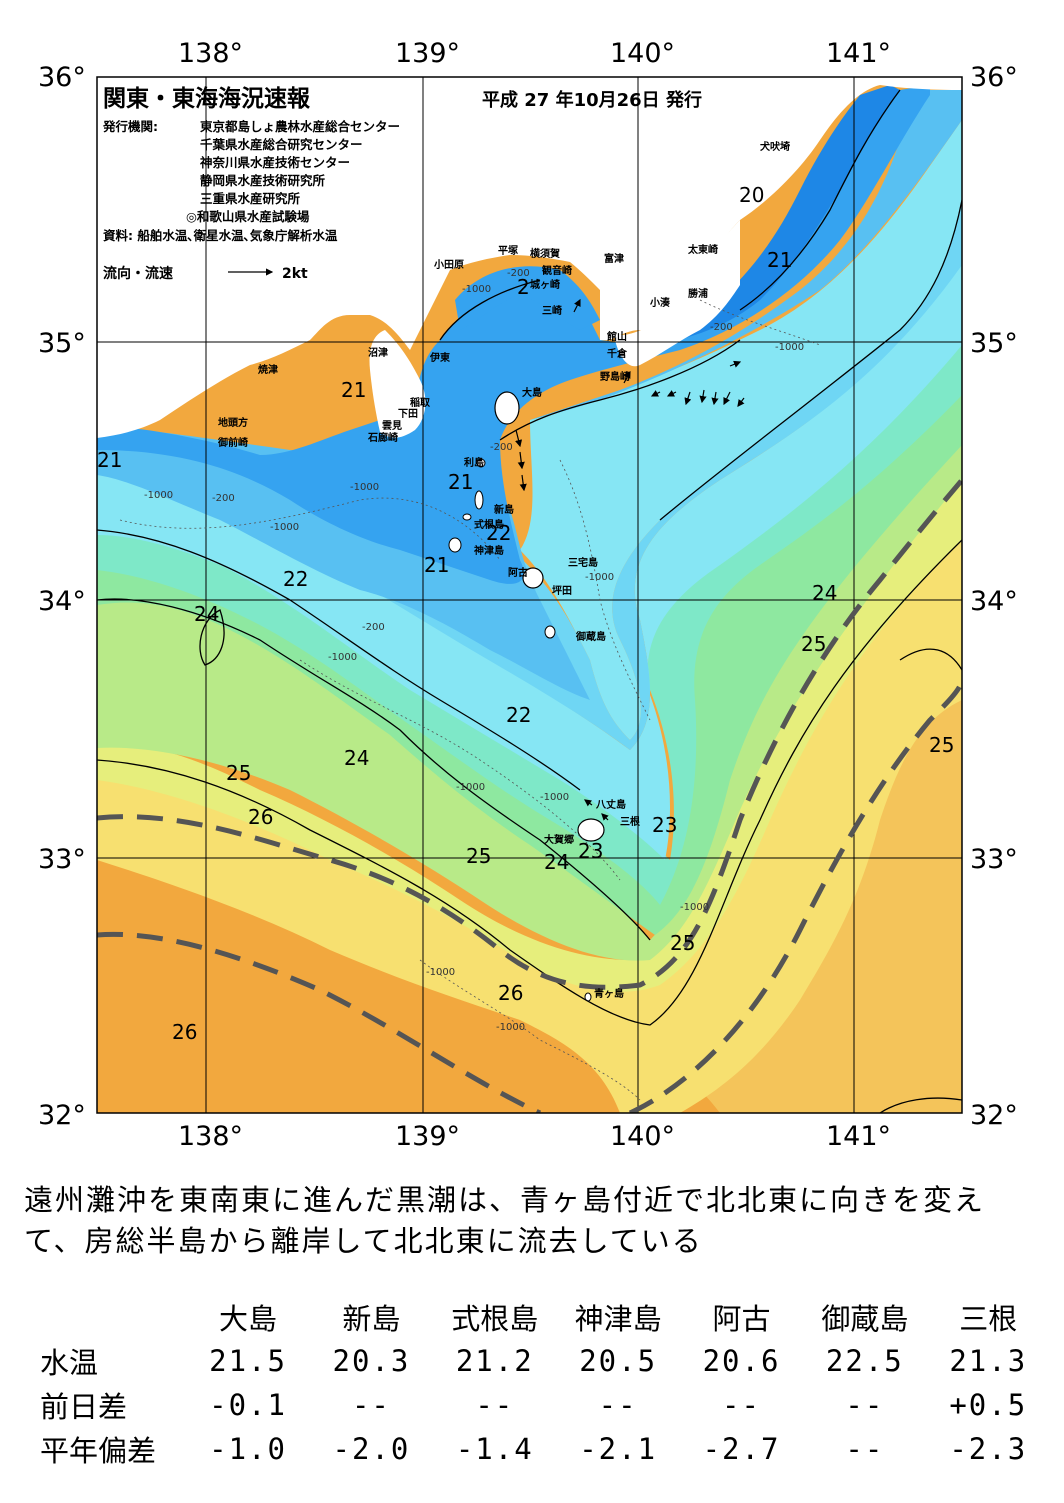 This screenshot has height=1503, width=1064. Describe the element at coordinates (210, 53) in the screenshot. I see `lon-label-top: 138°` at that location.